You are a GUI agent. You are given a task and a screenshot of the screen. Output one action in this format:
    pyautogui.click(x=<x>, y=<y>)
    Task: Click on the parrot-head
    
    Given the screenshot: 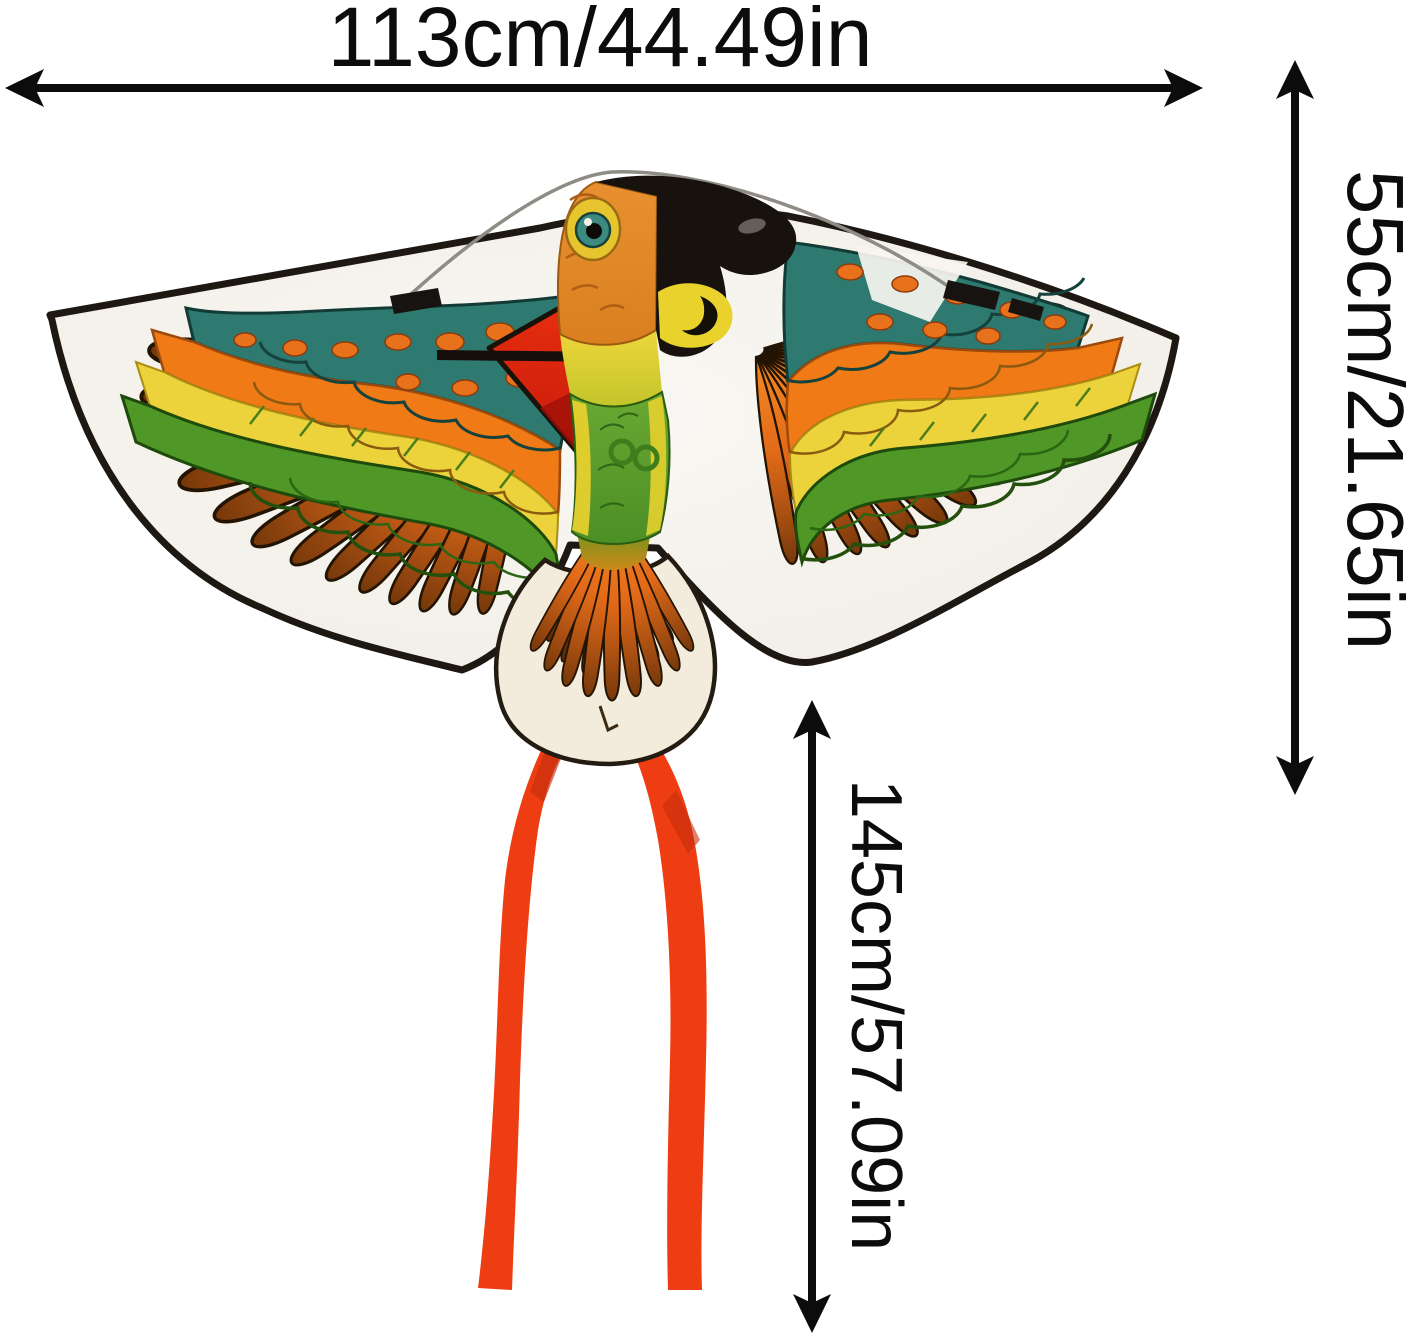 What is the action you would take?
    pyautogui.click(x=676, y=266)
    